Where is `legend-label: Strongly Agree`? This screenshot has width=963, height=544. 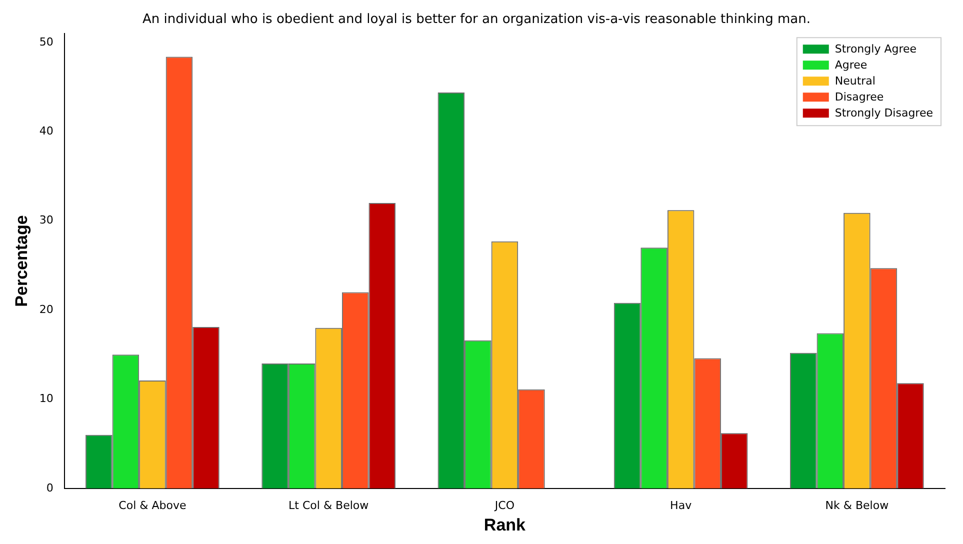
legend-label: Strongly Agree is located at coordinates (875, 49).